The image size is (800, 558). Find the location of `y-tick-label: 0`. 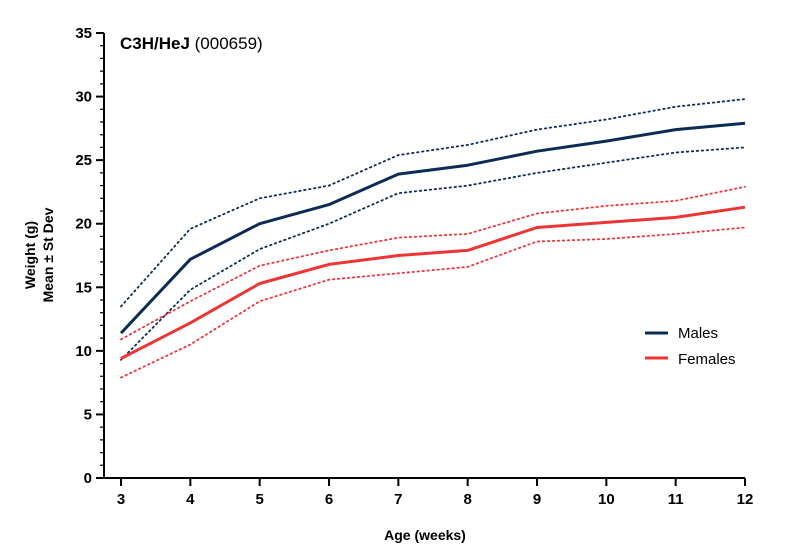

y-tick-label: 0 is located at coordinates (88, 478).